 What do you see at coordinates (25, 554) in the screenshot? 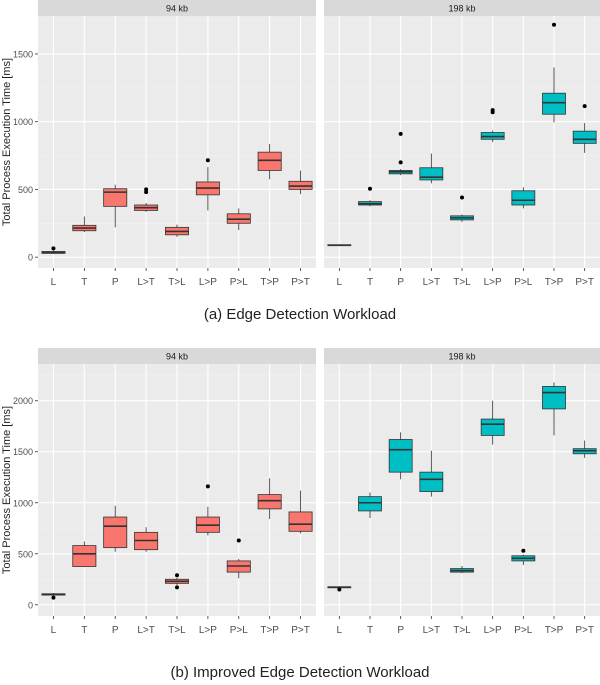
I see `chart-b-y-tick-label: 500` at bounding box center [25, 554].